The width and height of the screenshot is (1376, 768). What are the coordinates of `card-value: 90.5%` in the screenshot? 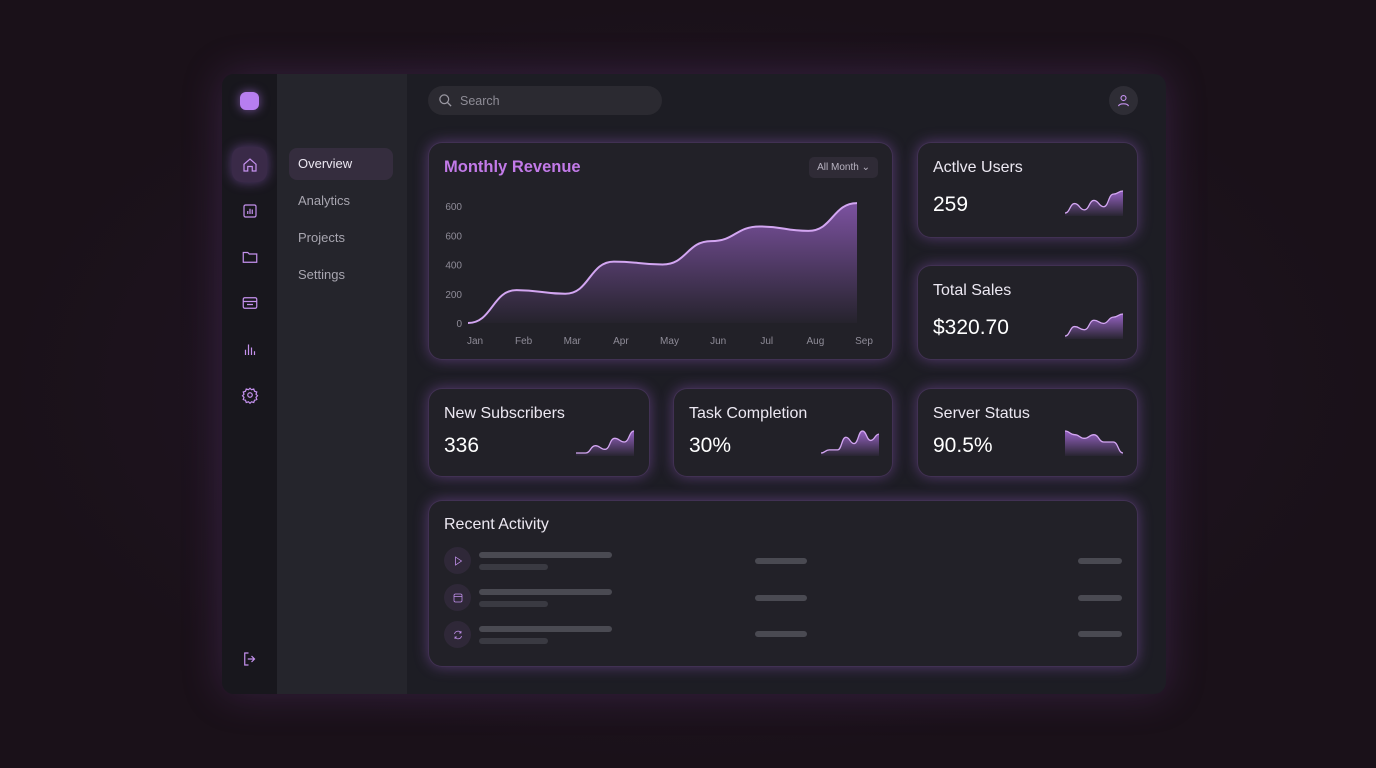 It's located at (963, 445).